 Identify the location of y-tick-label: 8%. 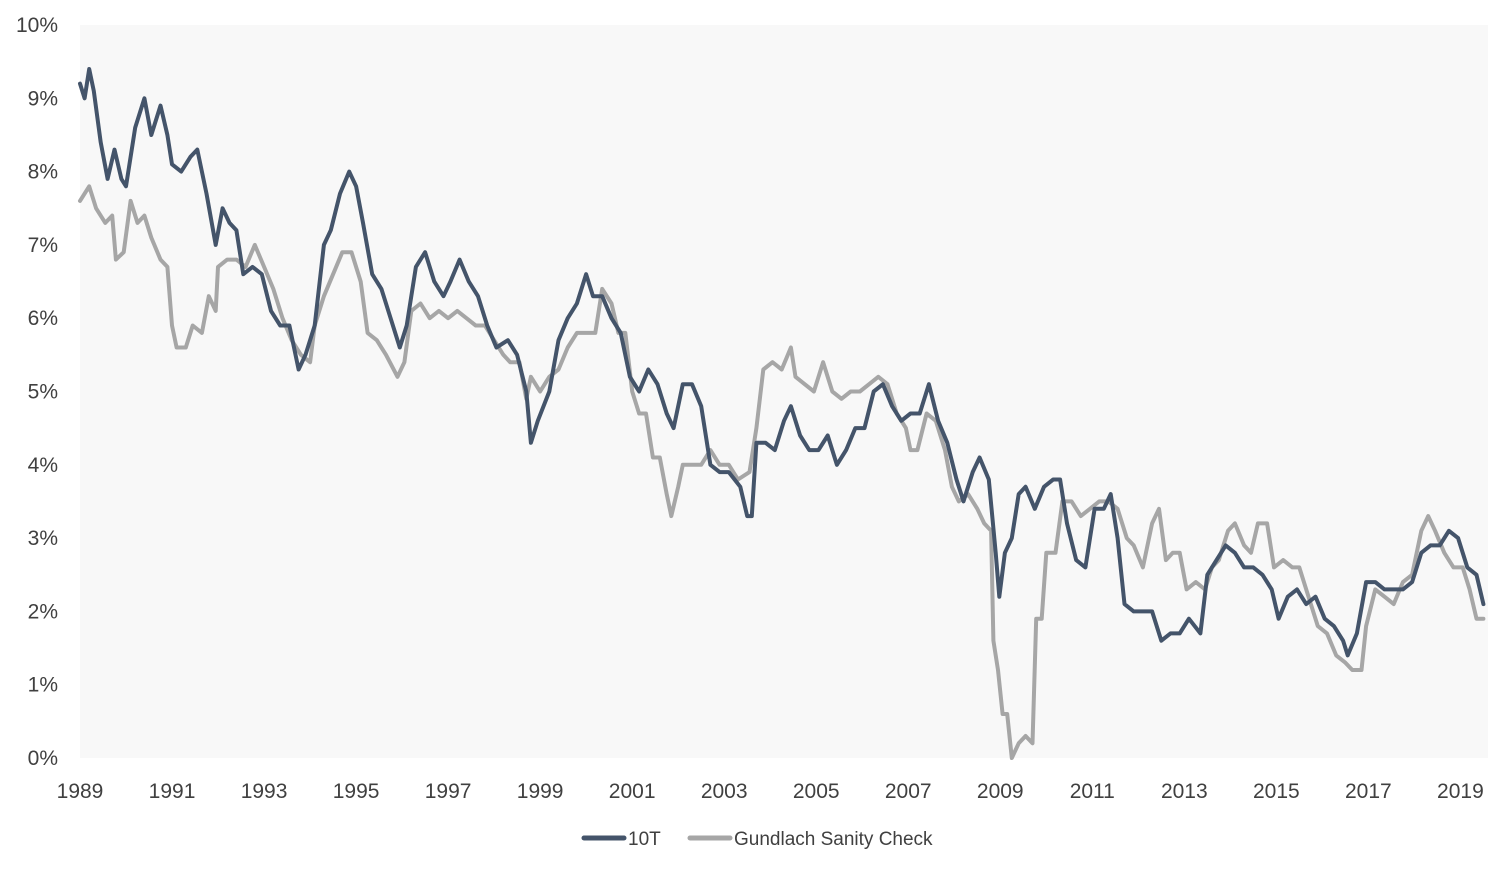
(43, 172).